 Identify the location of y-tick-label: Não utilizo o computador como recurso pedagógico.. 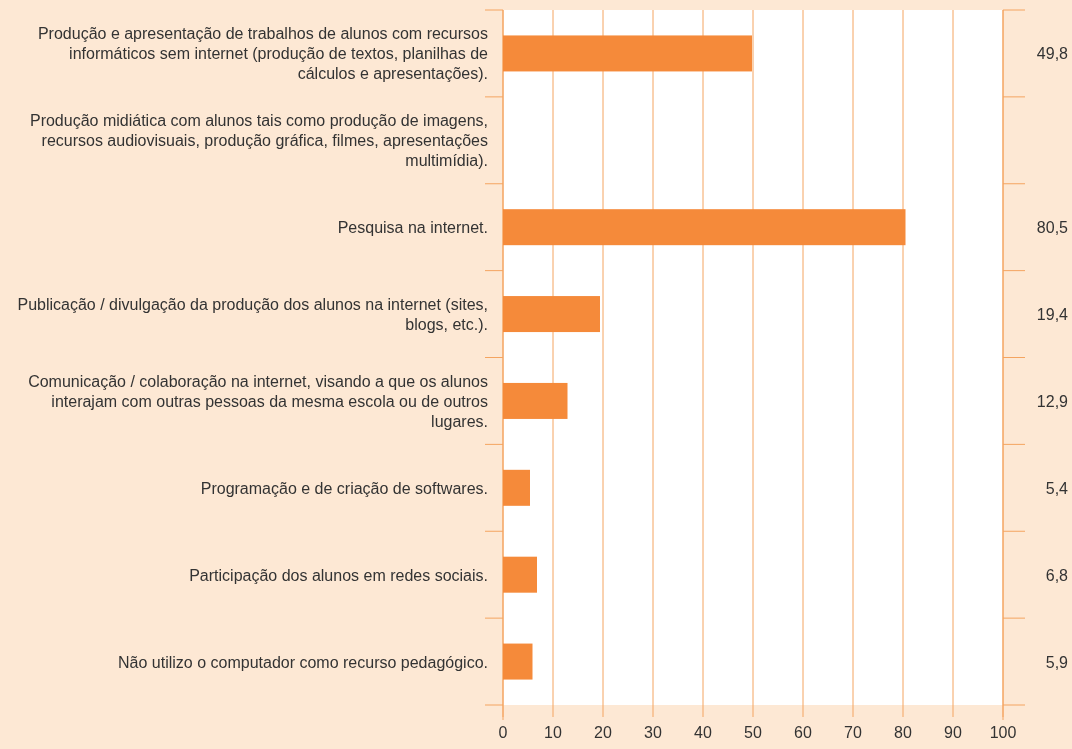
(303, 662).